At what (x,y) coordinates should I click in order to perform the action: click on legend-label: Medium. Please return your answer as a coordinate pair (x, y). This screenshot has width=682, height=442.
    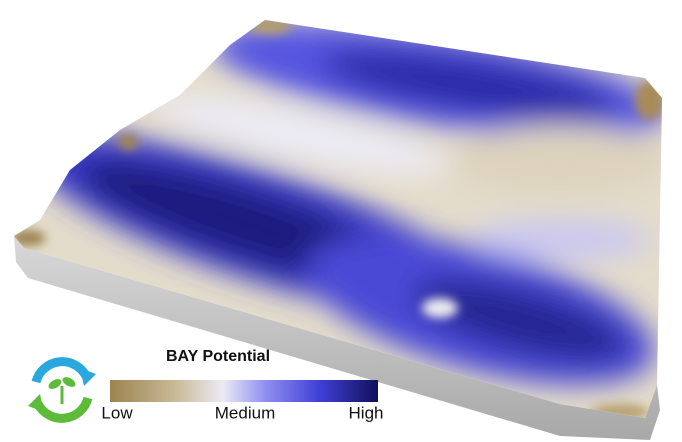
    Looking at the image, I should click on (245, 412).